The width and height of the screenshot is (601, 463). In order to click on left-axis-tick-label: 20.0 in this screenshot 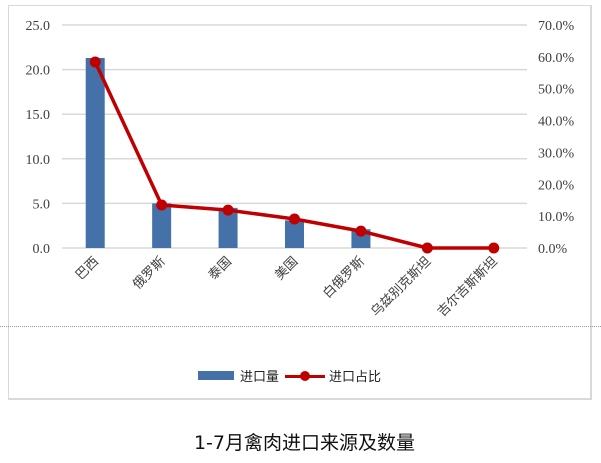, I will do `click(38, 71)`.